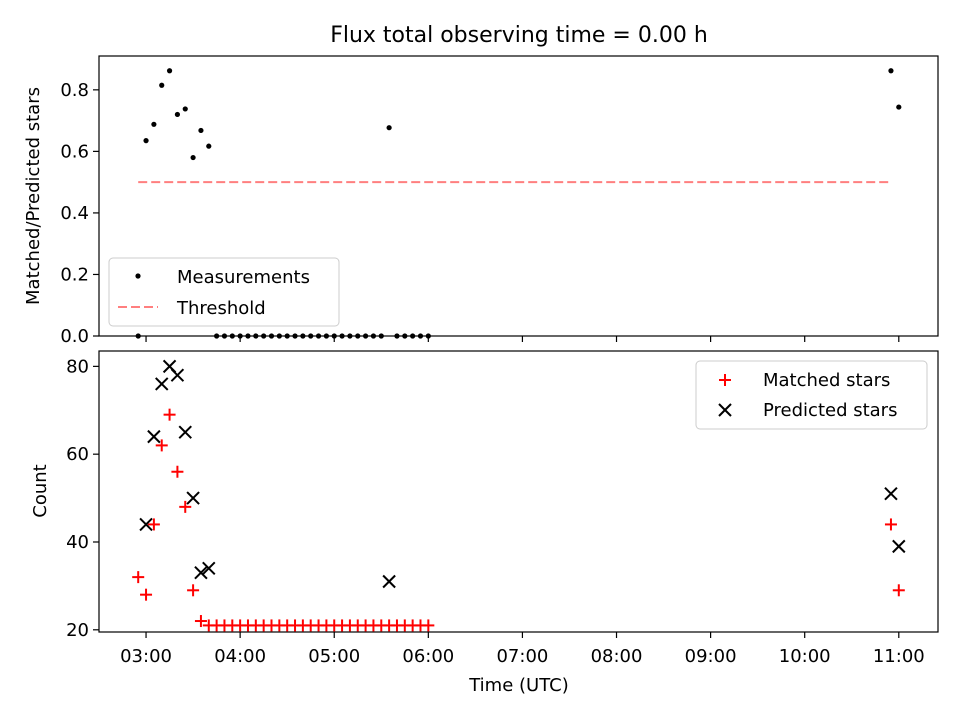 Image resolution: width=960 pixels, height=720 pixels. What do you see at coordinates (74, 90) in the screenshot?
I see `top-y-tick-label: 0.8` at bounding box center [74, 90].